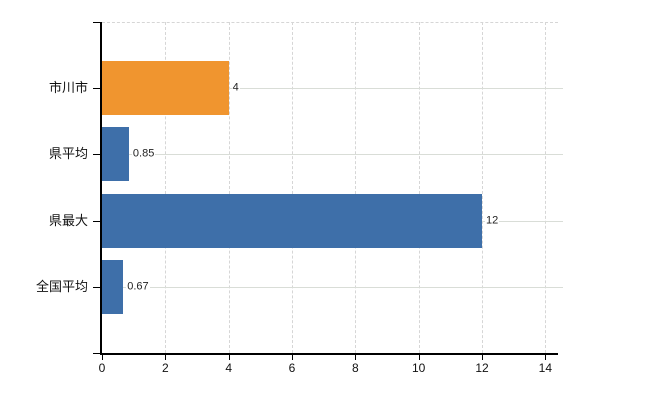 The image size is (650, 400). What do you see at coordinates (138, 287) in the screenshot?
I see `bar-value-label: 0.67` at bounding box center [138, 287].